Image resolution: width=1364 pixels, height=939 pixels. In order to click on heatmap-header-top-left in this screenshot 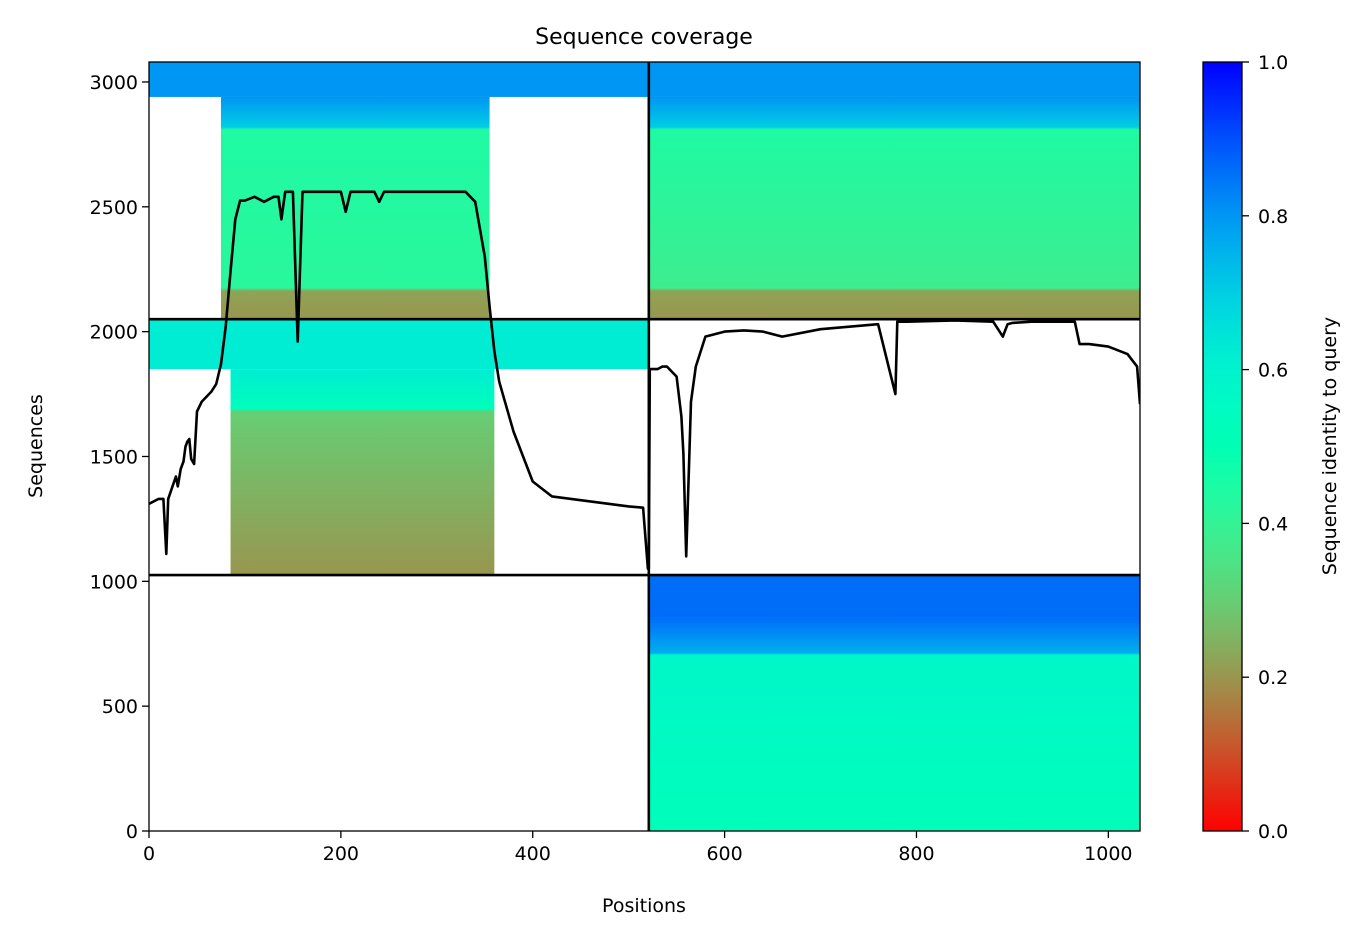, I will do `click(399, 79)`.